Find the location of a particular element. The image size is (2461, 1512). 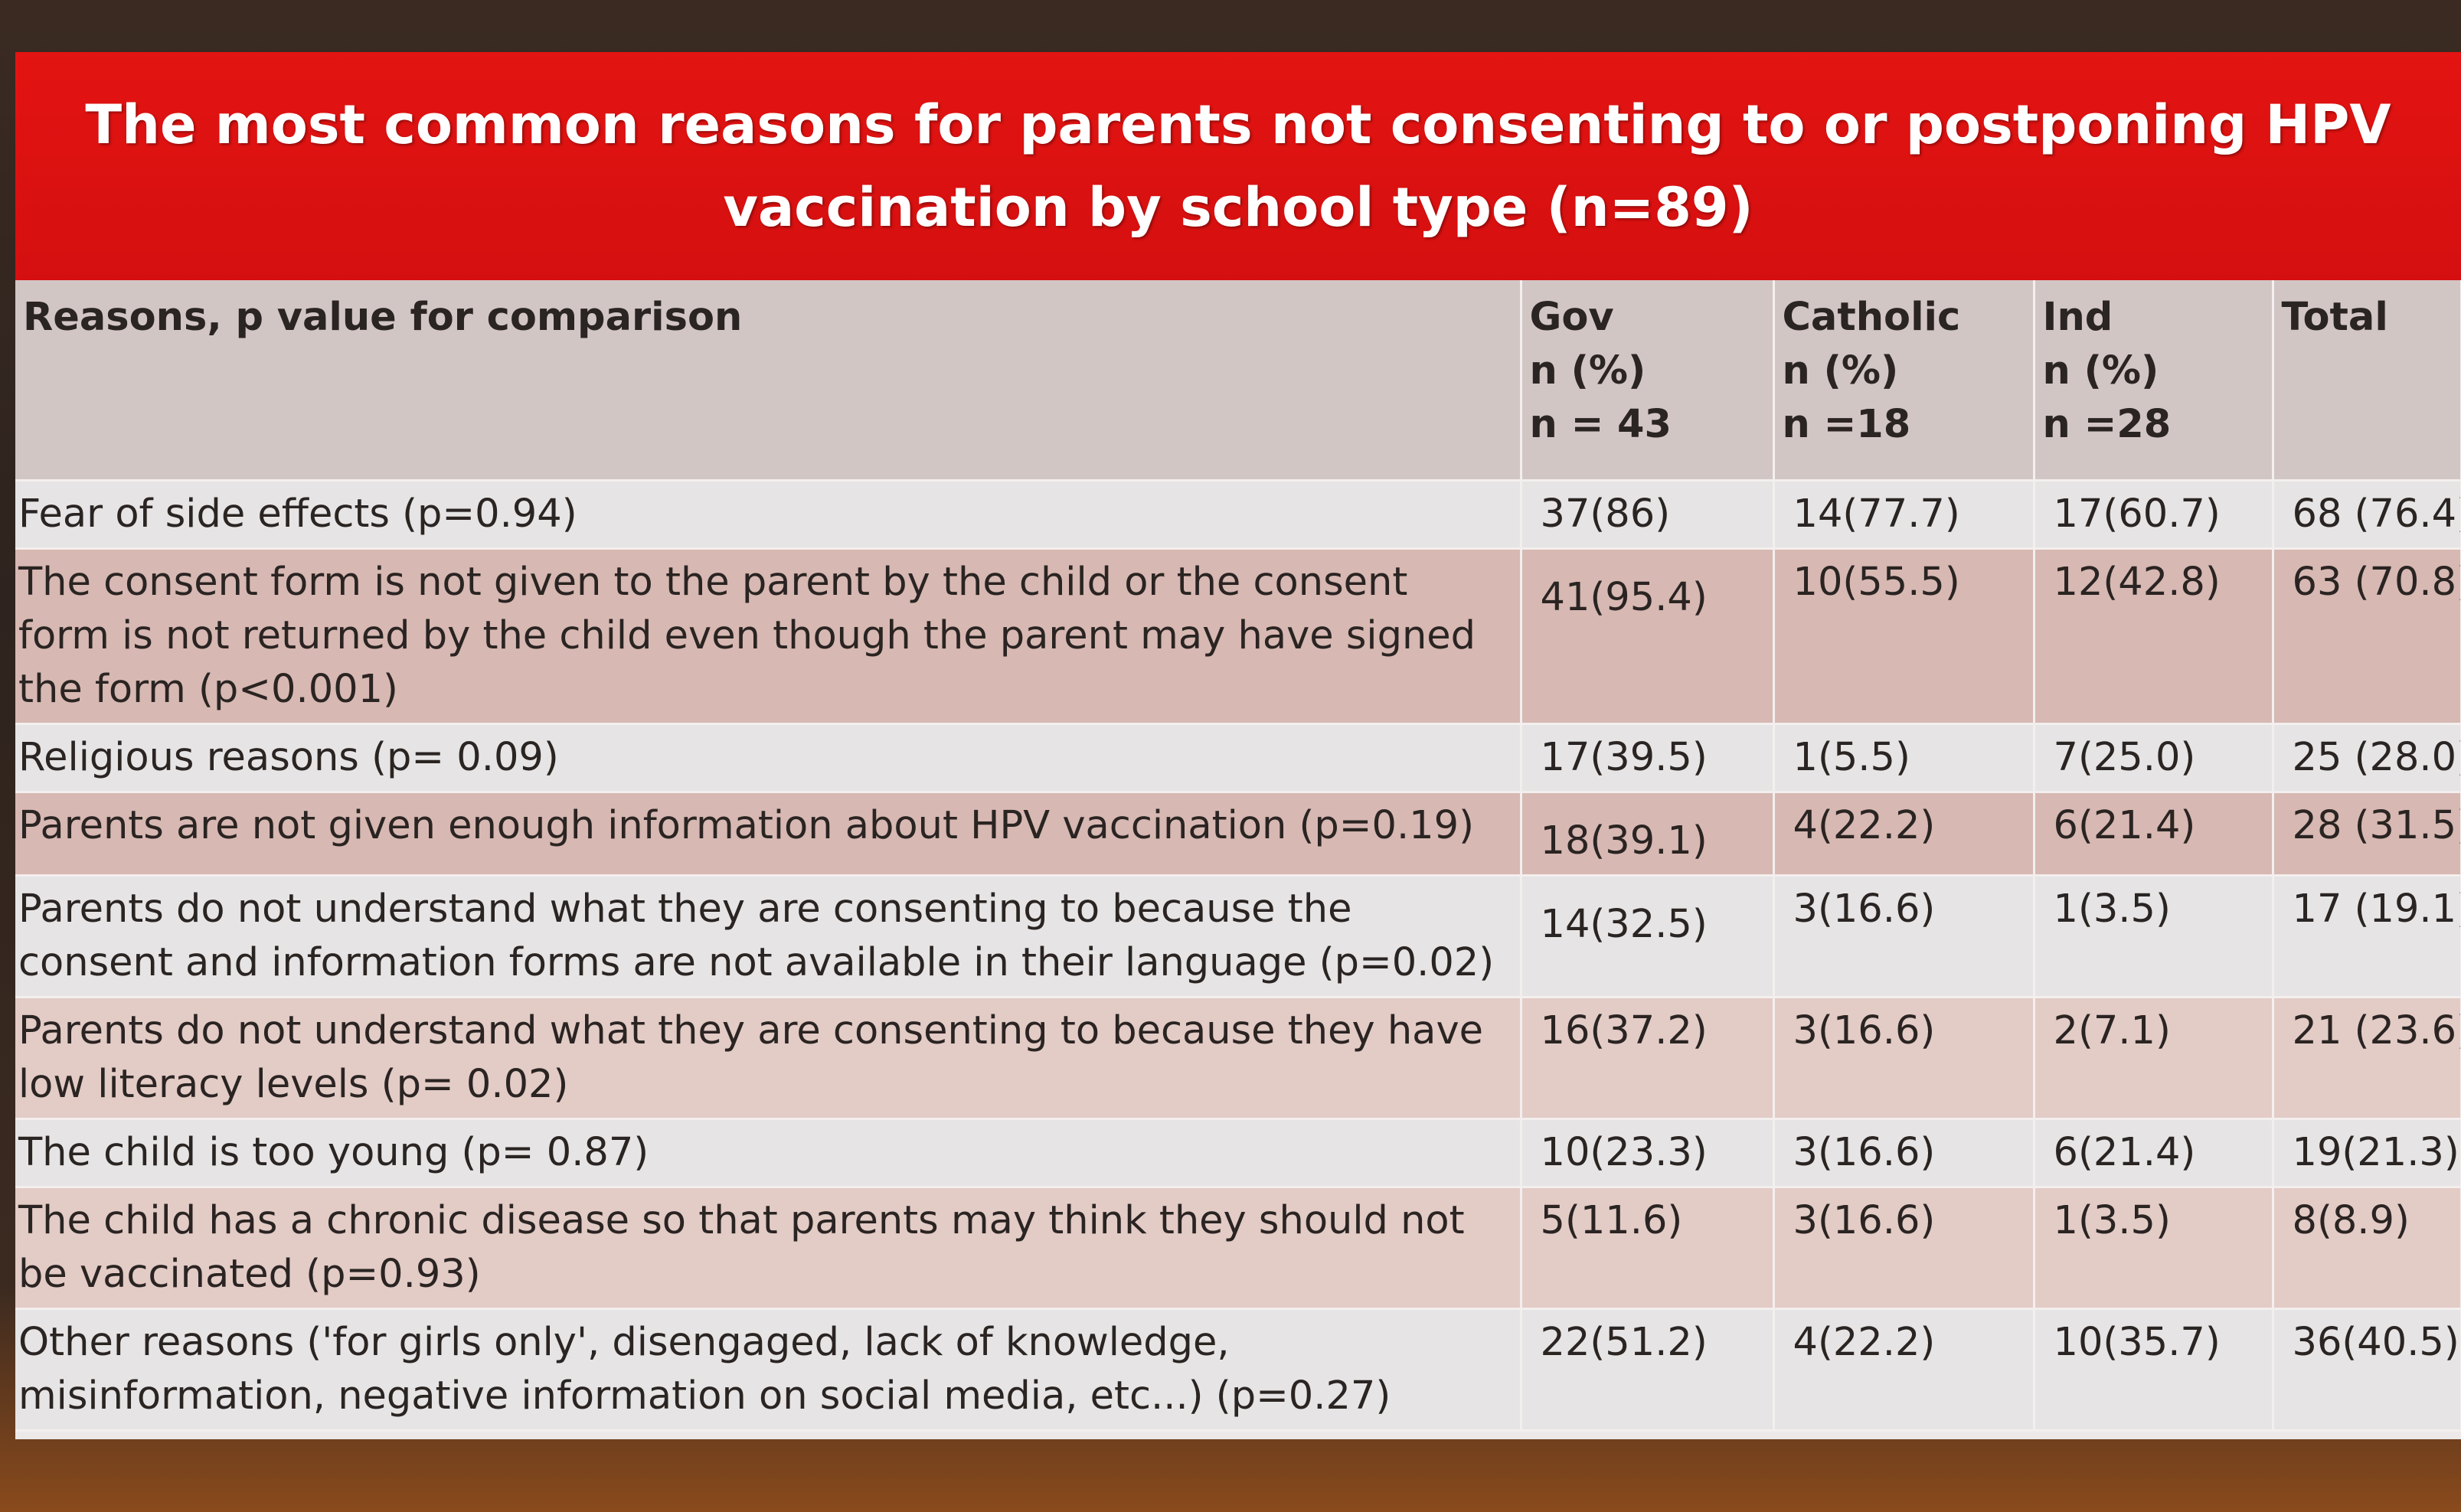

gov-cell: 37(86) is located at coordinates (1648, 515).